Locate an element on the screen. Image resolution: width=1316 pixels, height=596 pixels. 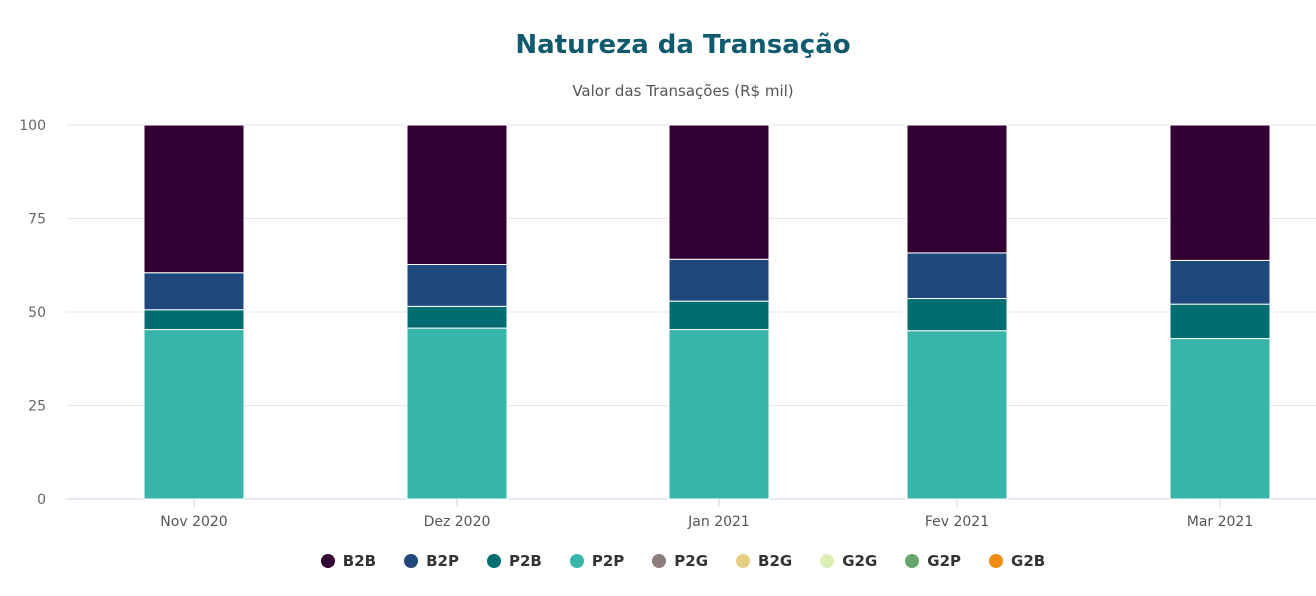
x-tick-label: Nov 2020 is located at coordinates (193, 522).